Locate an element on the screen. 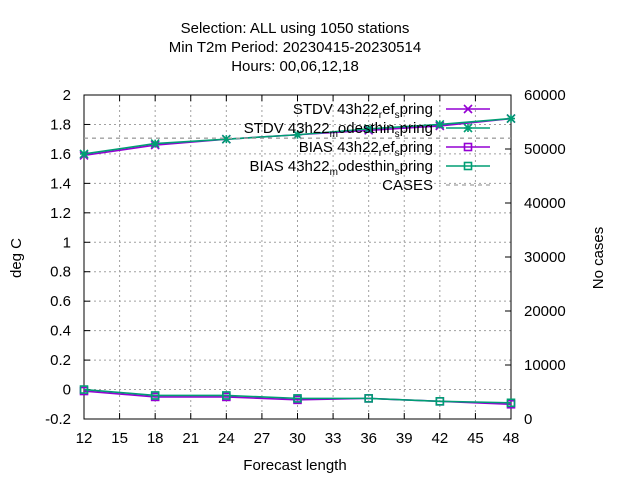 The image size is (640, 480). y2-axis-label: No cases is located at coordinates (598, 258).